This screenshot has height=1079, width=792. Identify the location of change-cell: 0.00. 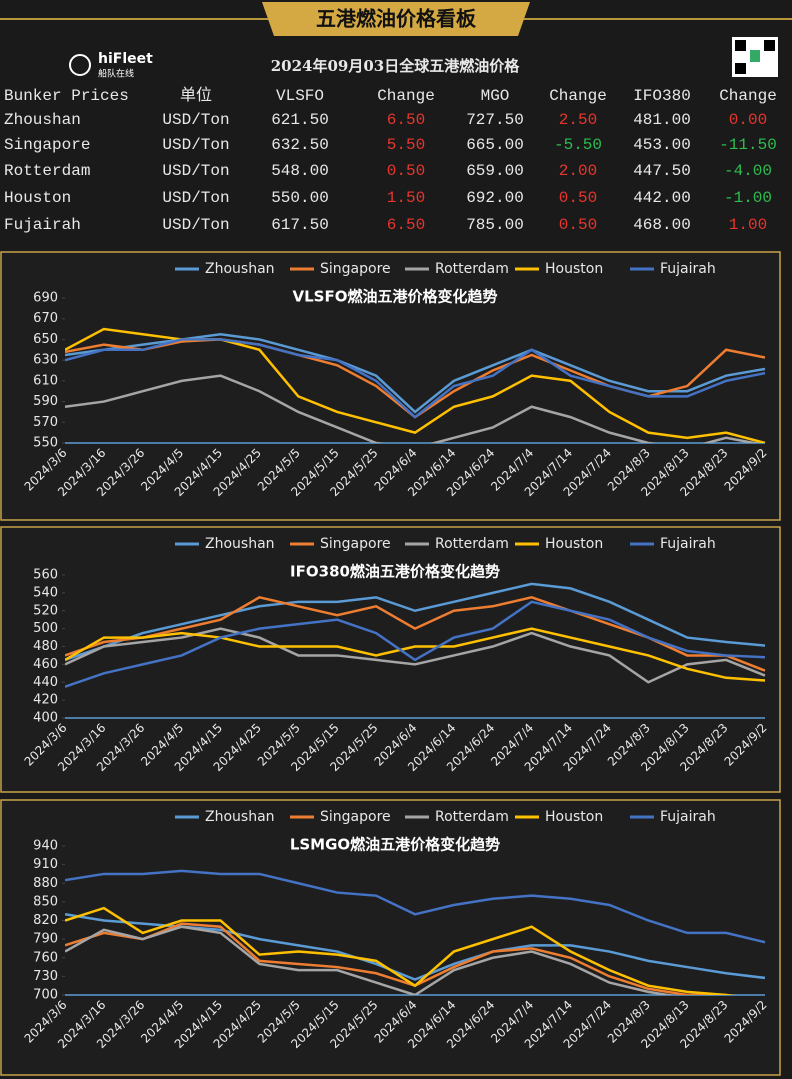
(748, 120).